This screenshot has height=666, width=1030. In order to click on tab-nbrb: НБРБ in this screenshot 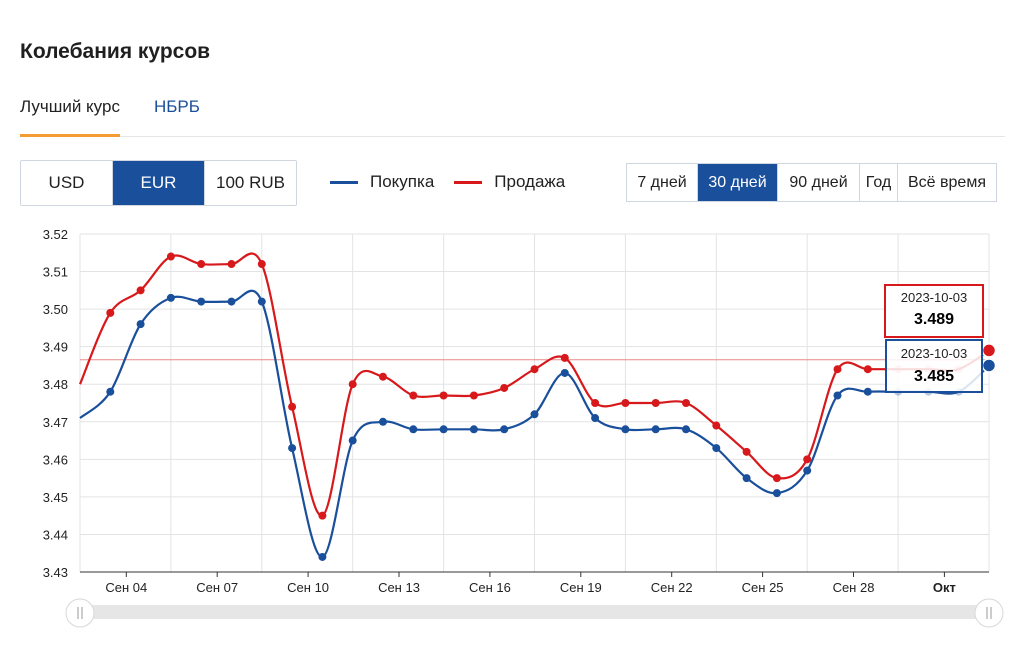, I will do `click(177, 106)`.